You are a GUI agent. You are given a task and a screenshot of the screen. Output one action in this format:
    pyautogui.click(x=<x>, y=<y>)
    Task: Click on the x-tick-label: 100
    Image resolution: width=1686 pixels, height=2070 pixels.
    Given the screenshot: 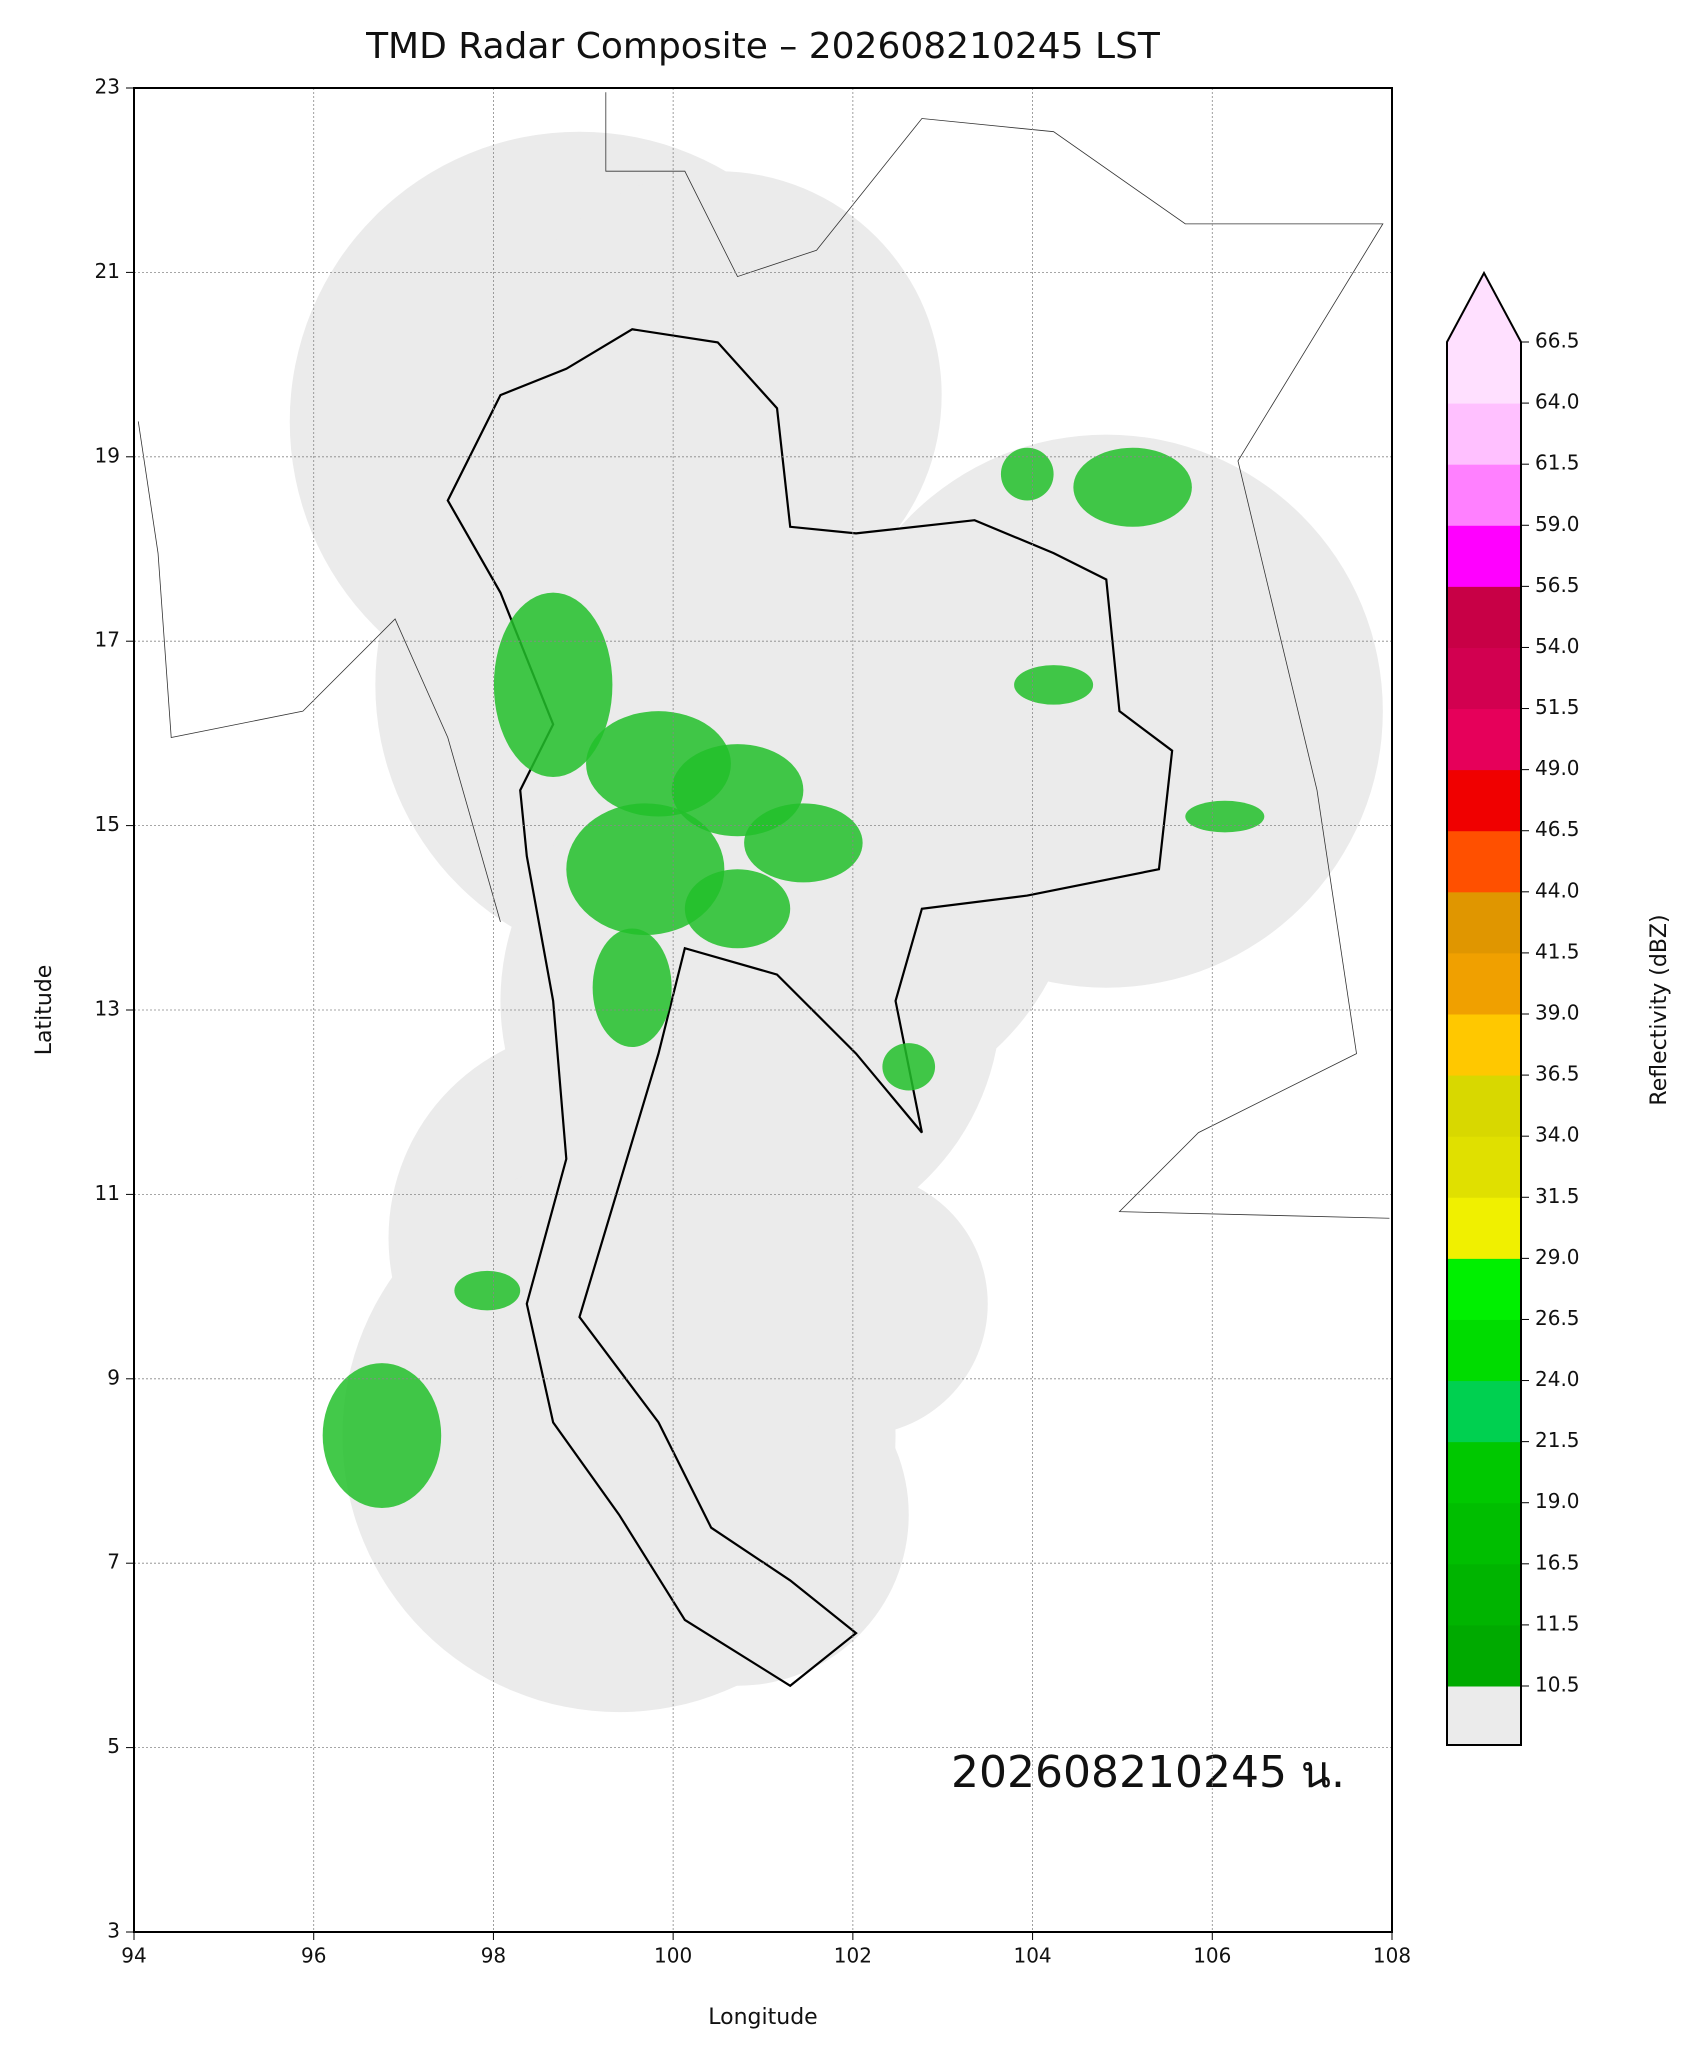 What is the action you would take?
    pyautogui.click(x=673, y=1956)
    